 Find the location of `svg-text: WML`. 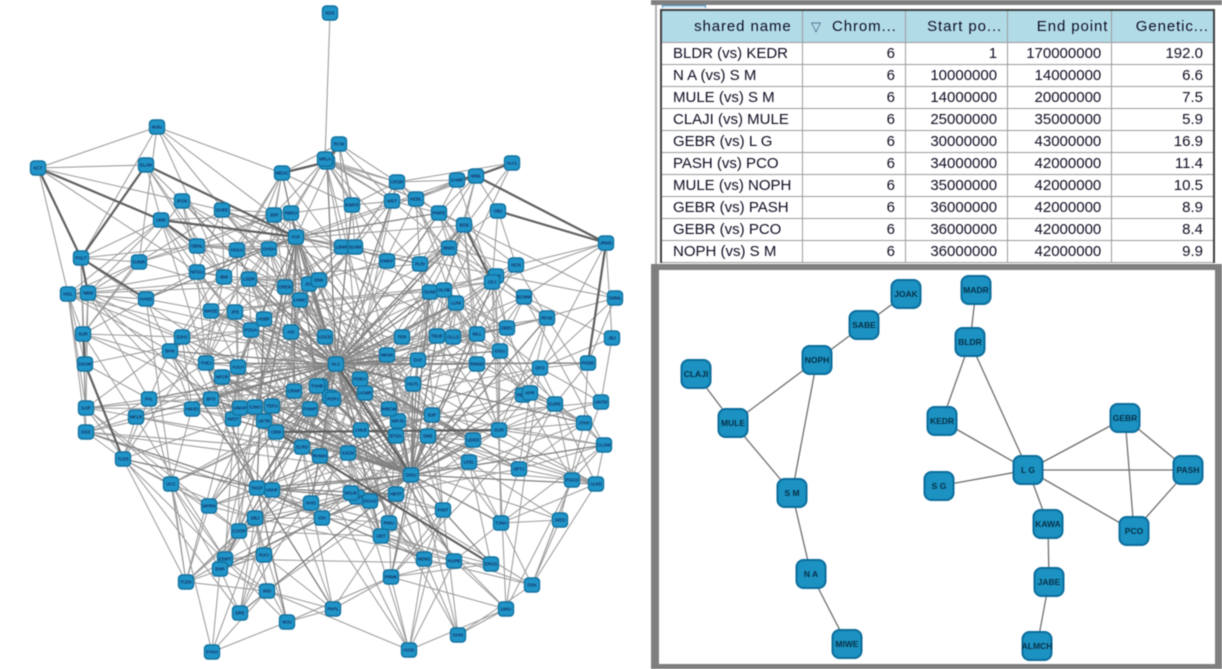

svg-text: WML is located at coordinates (476, 176).